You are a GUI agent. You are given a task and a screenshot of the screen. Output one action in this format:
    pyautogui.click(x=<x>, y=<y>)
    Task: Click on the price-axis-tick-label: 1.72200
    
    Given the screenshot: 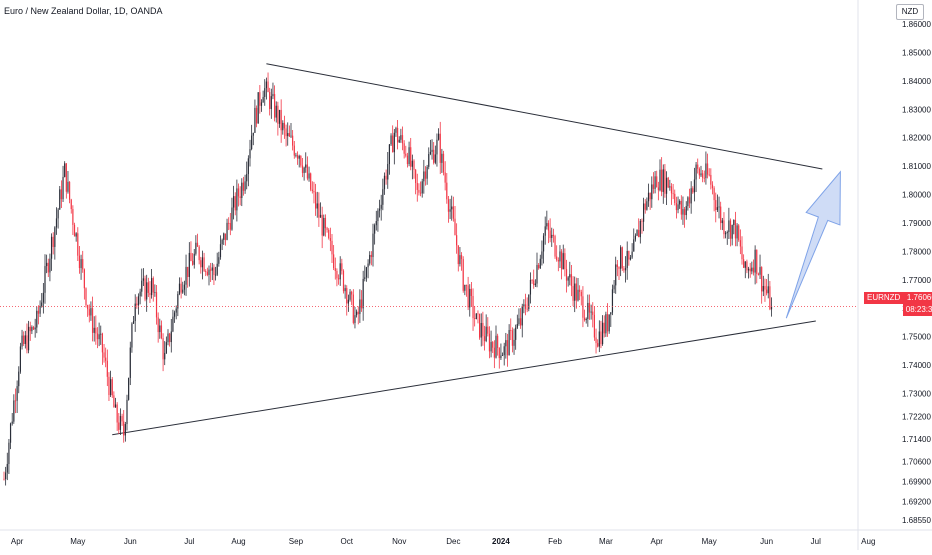 What is the action you would take?
    pyautogui.click(x=916, y=416)
    